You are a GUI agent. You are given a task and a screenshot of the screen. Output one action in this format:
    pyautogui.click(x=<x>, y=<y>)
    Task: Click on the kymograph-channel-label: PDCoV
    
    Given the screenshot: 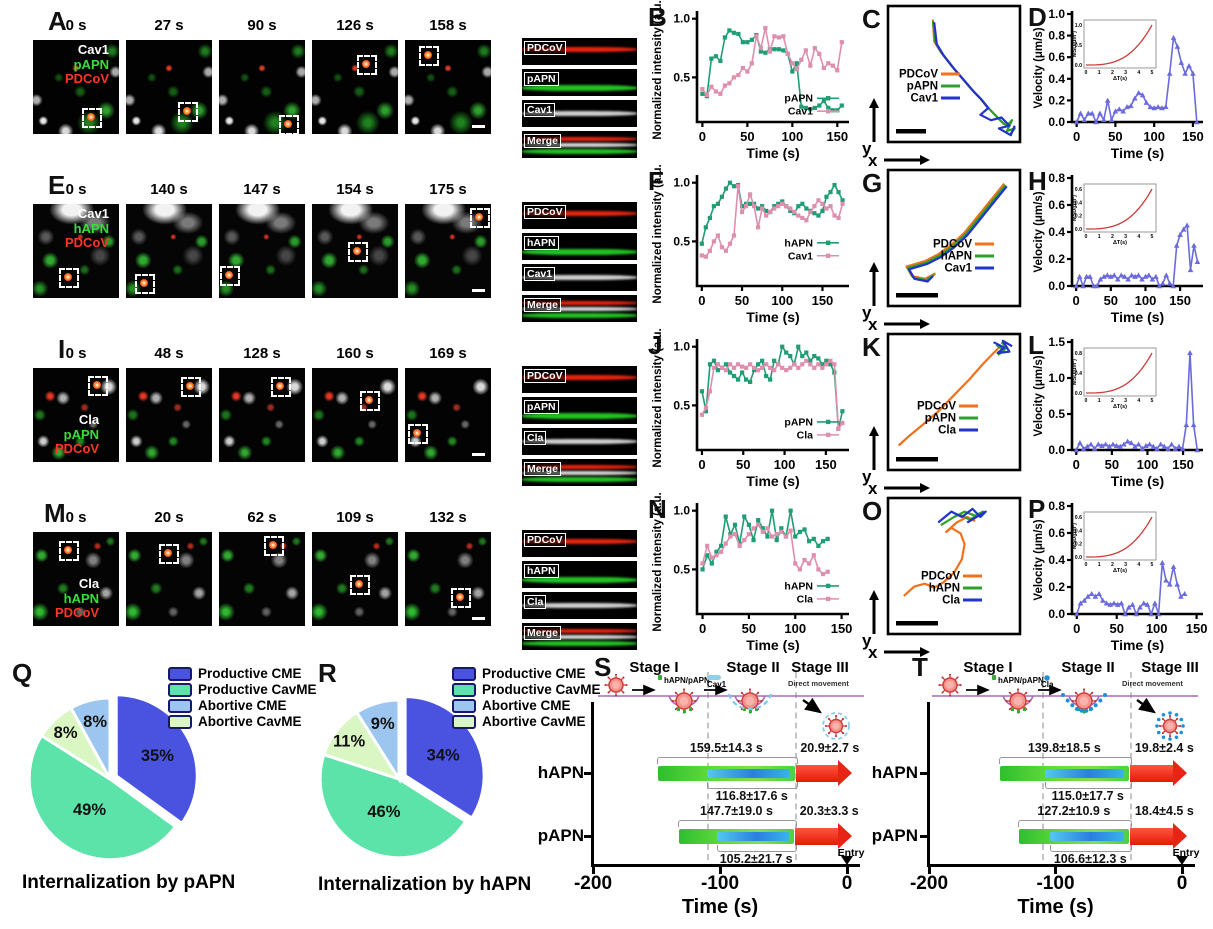 What is the action you would take?
    pyautogui.click(x=545, y=48)
    